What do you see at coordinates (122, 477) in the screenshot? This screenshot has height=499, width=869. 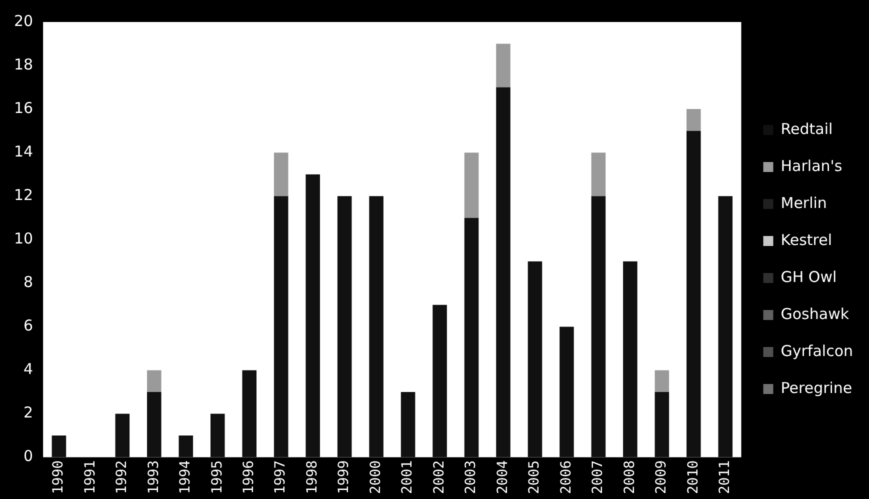 I see `x-tick-label: 1992` at bounding box center [122, 477].